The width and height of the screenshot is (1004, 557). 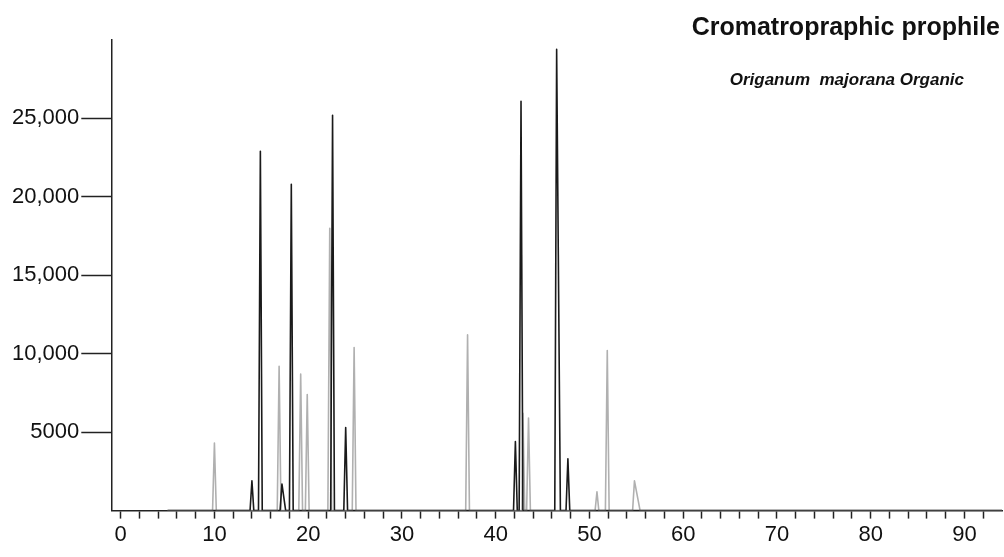 I want to click on y-tick-label: 5000, so click(x=55, y=431).